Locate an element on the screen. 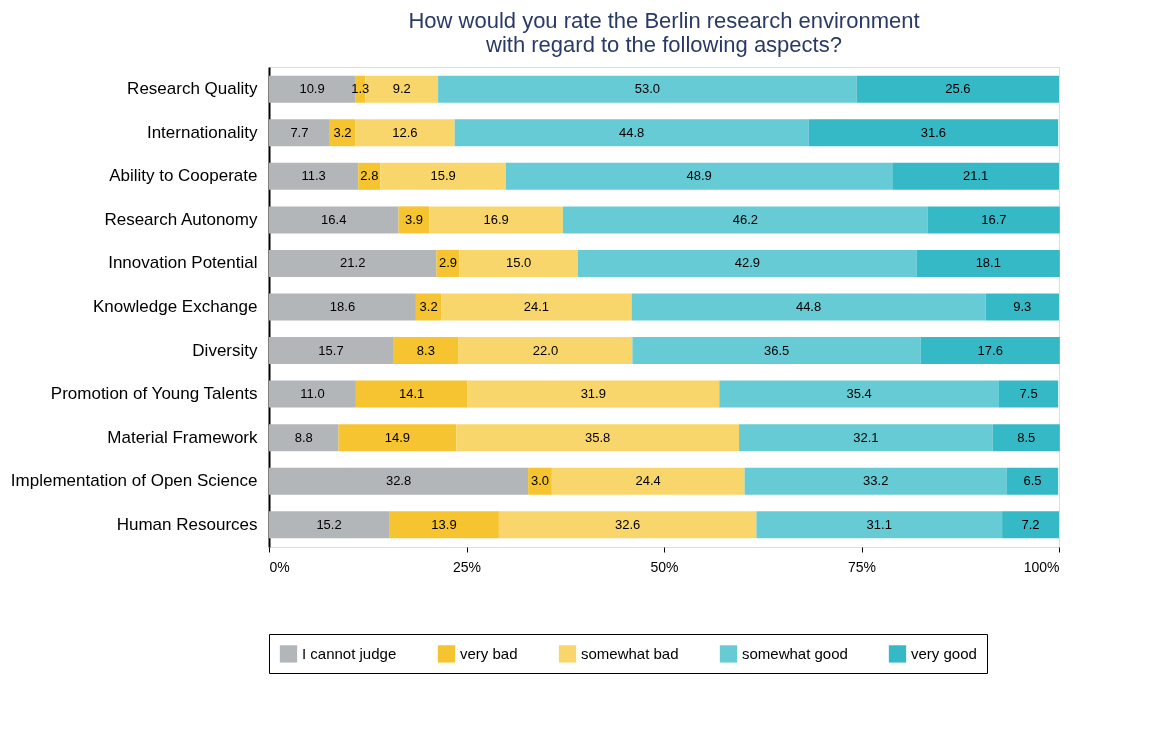 The height and width of the screenshot is (737, 1173). data-label: 53.0 is located at coordinates (647, 89).